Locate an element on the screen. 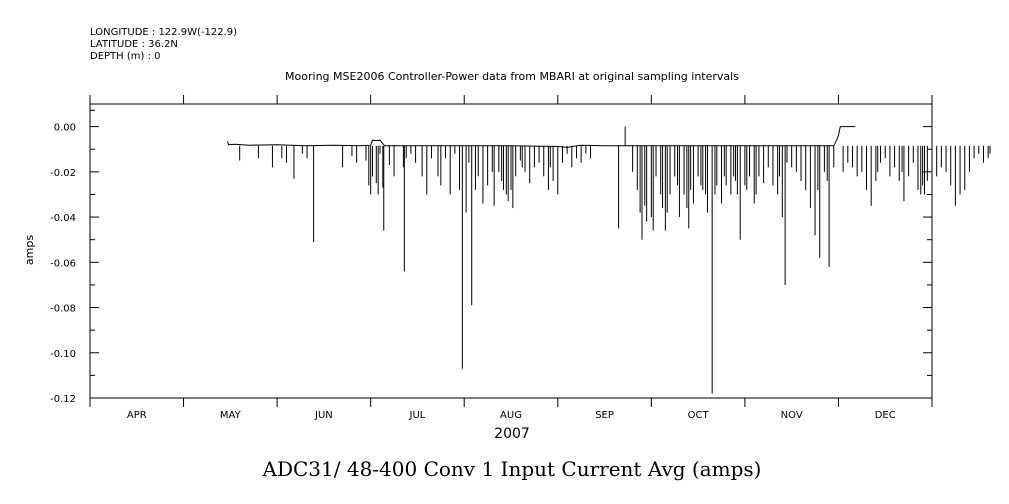 Image resolution: width=1009 pixels, height=504 pixels. y-tick-label: -0.12 is located at coordinates (63, 399).